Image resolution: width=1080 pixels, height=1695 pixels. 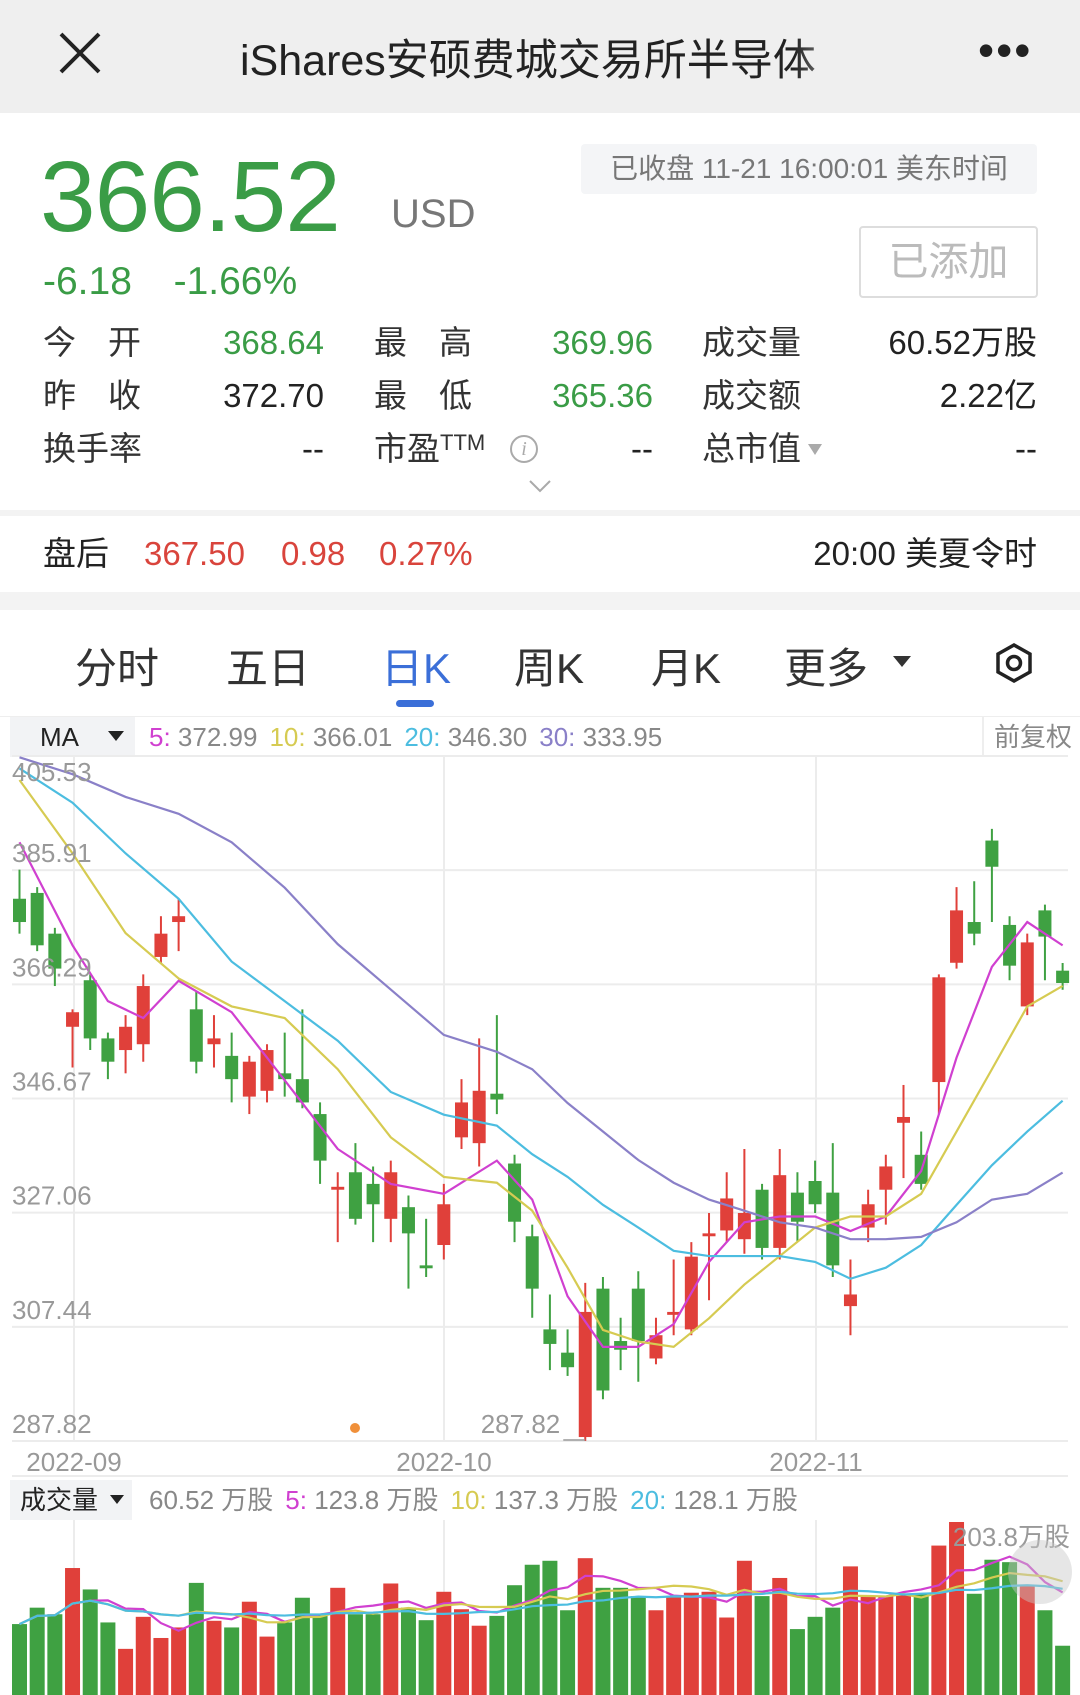 What do you see at coordinates (557, 737) in the screenshot?
I see `legend-key: 30:` at bounding box center [557, 737].